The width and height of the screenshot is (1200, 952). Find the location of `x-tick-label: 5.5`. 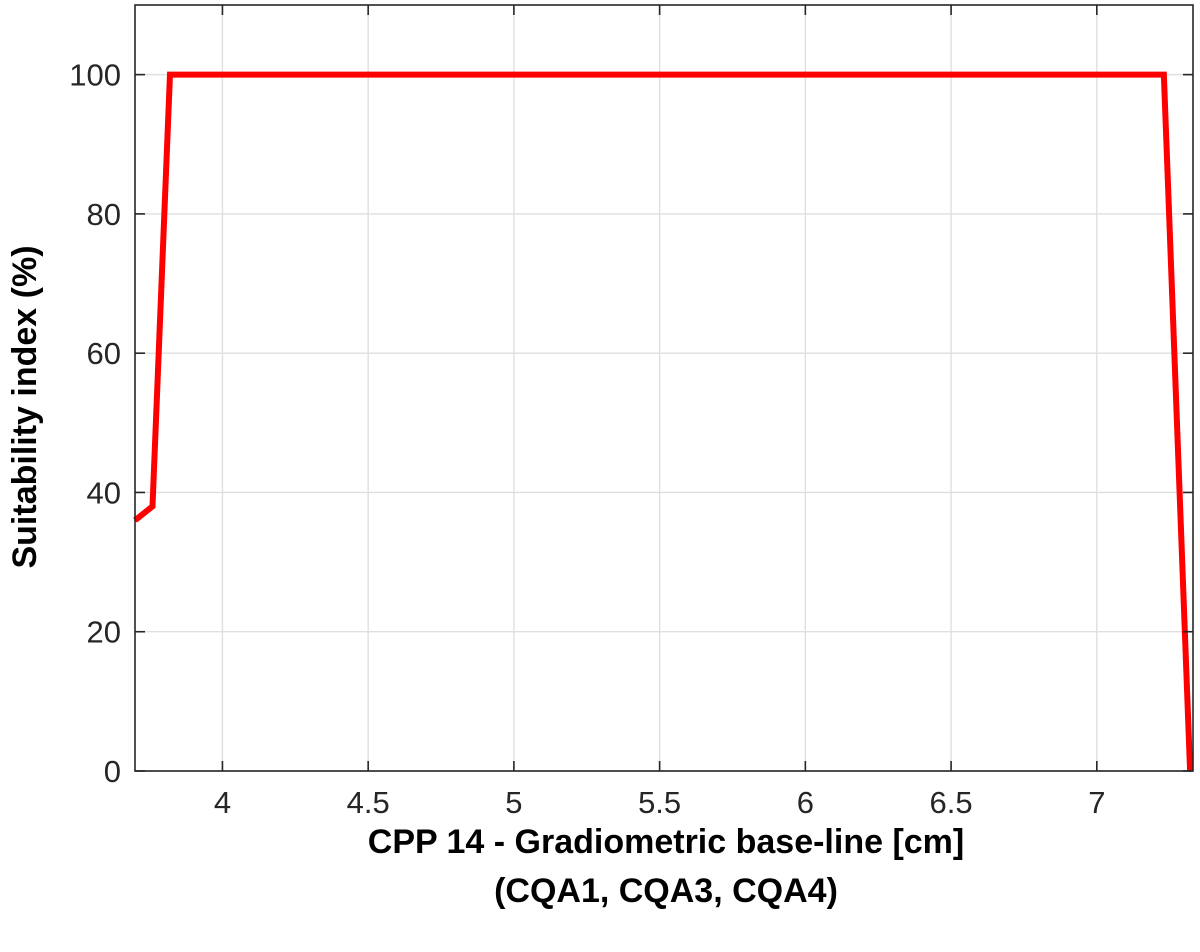

x-tick-label: 5.5 is located at coordinates (659, 802).